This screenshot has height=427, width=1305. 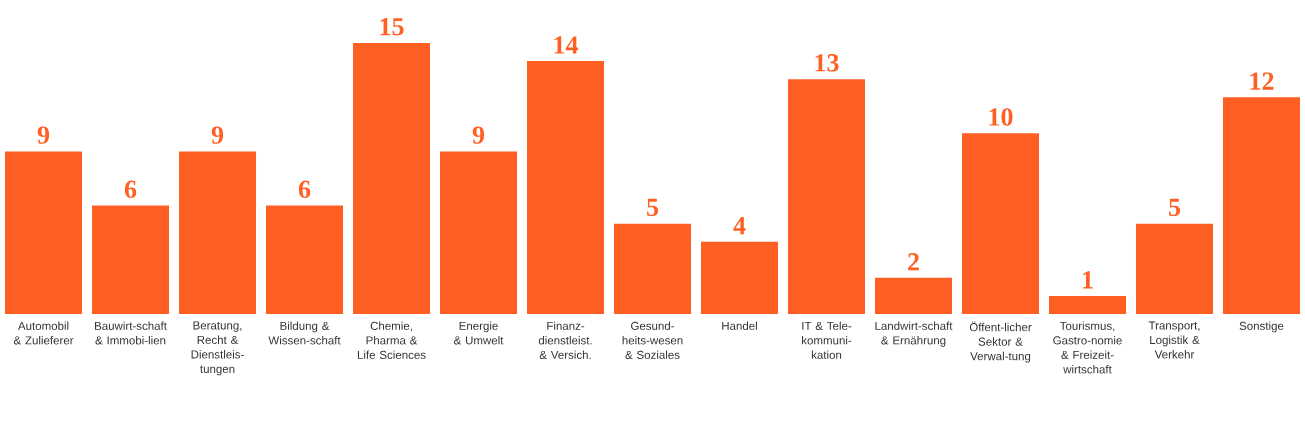 What do you see at coordinates (739, 226) in the screenshot?
I see `data-label: 4` at bounding box center [739, 226].